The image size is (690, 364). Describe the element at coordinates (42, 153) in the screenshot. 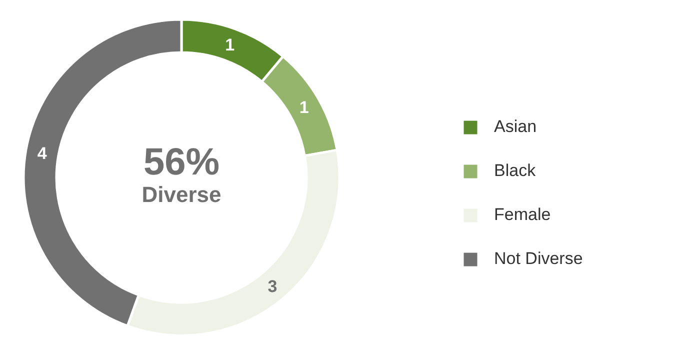

I see `data-label: 4` at that location.